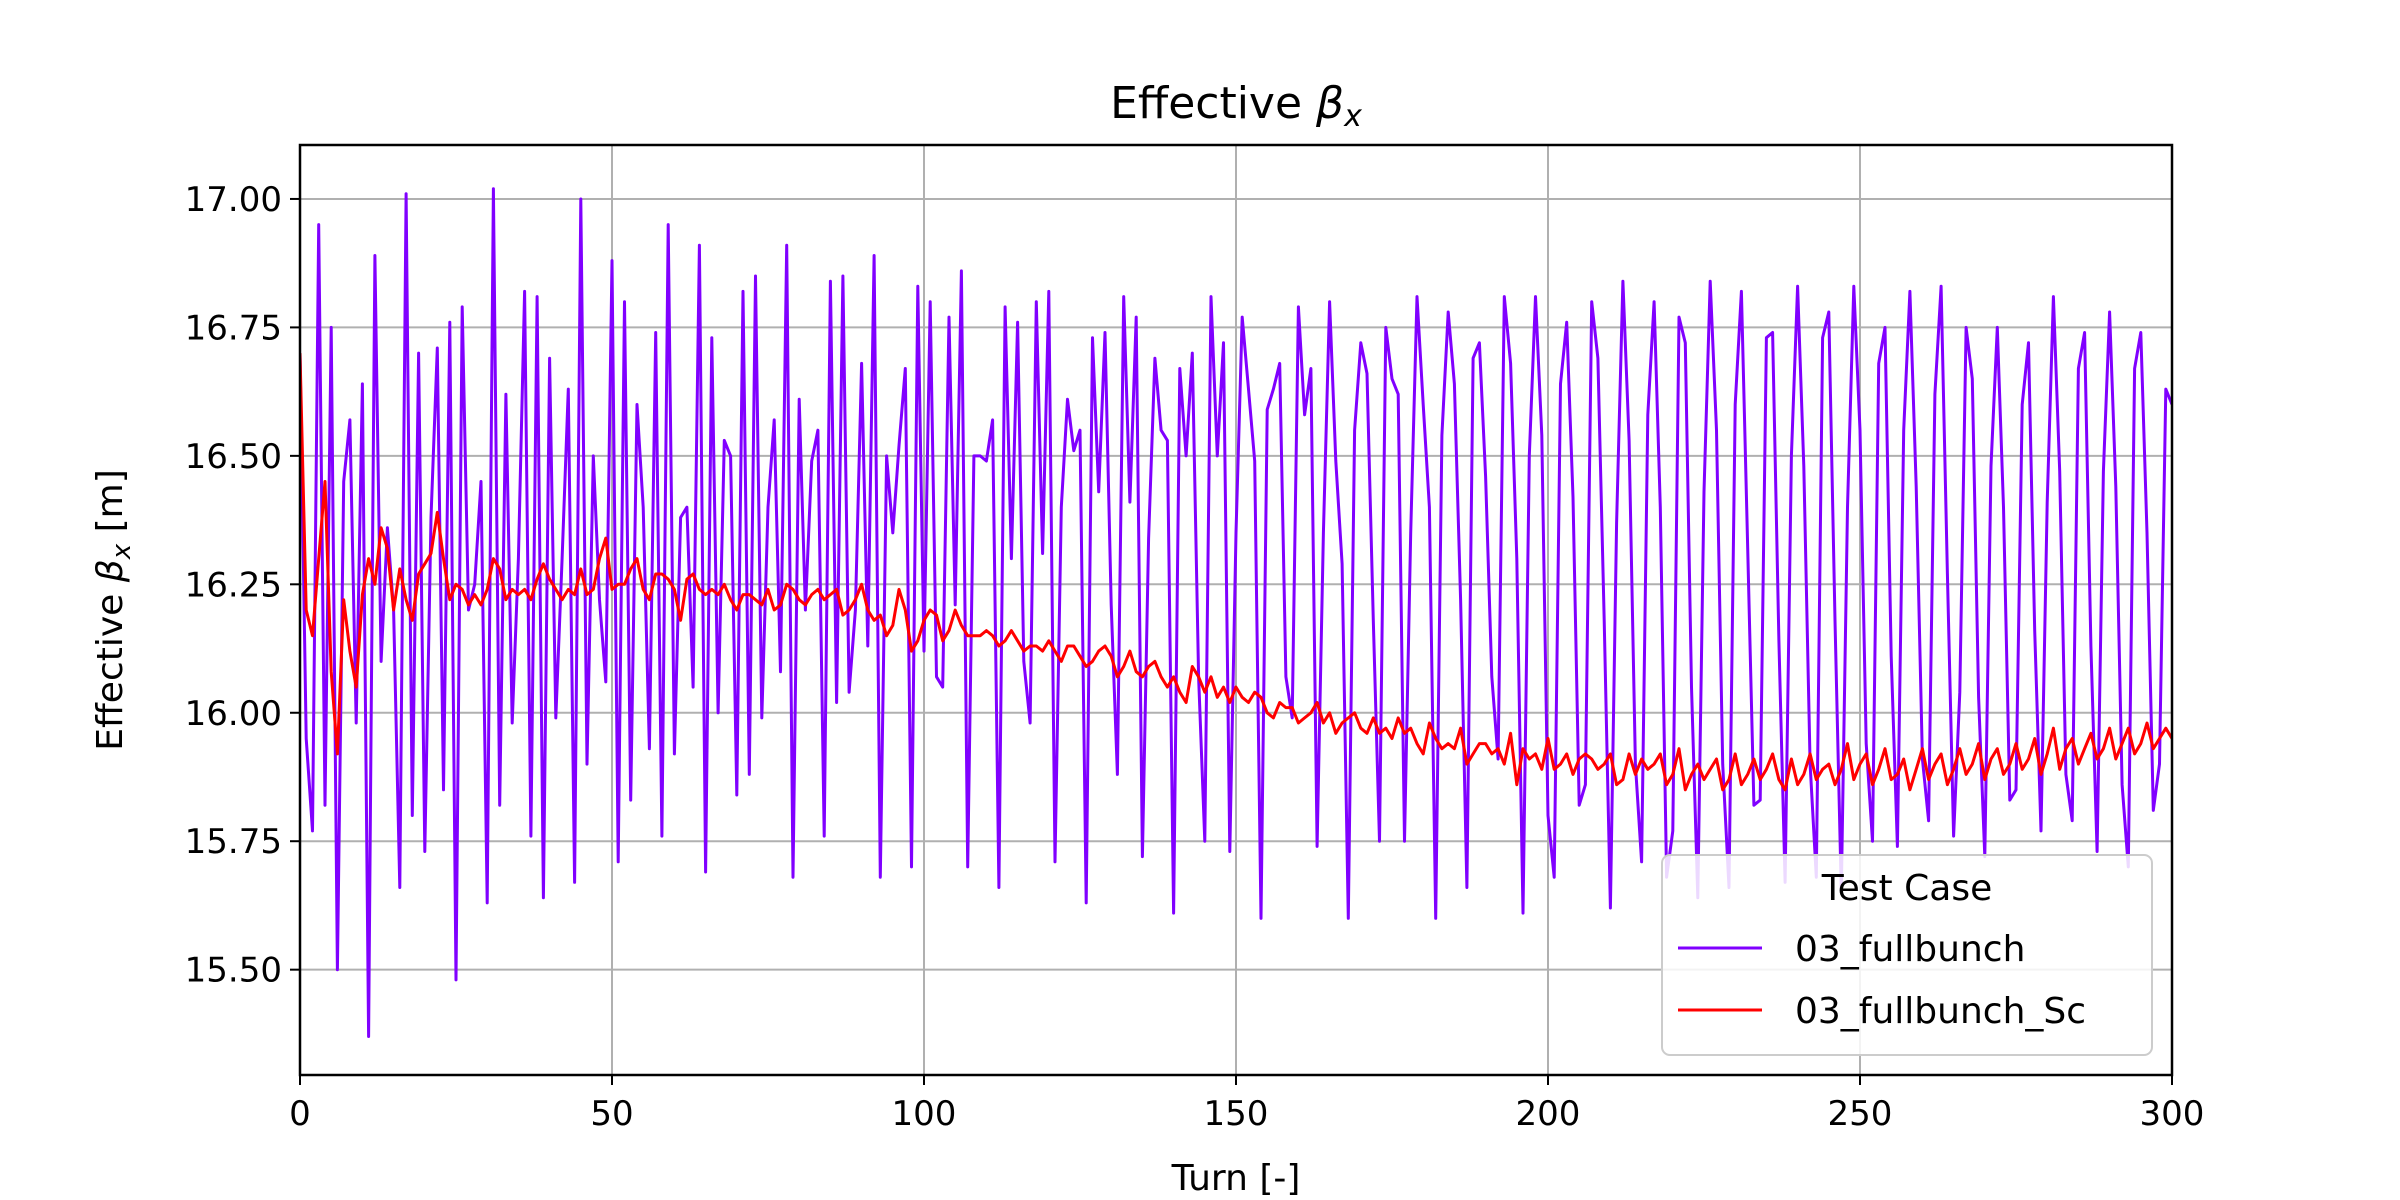  What do you see at coordinates (611, 1114) in the screenshot?
I see `x-tick-label: 50` at bounding box center [611, 1114].